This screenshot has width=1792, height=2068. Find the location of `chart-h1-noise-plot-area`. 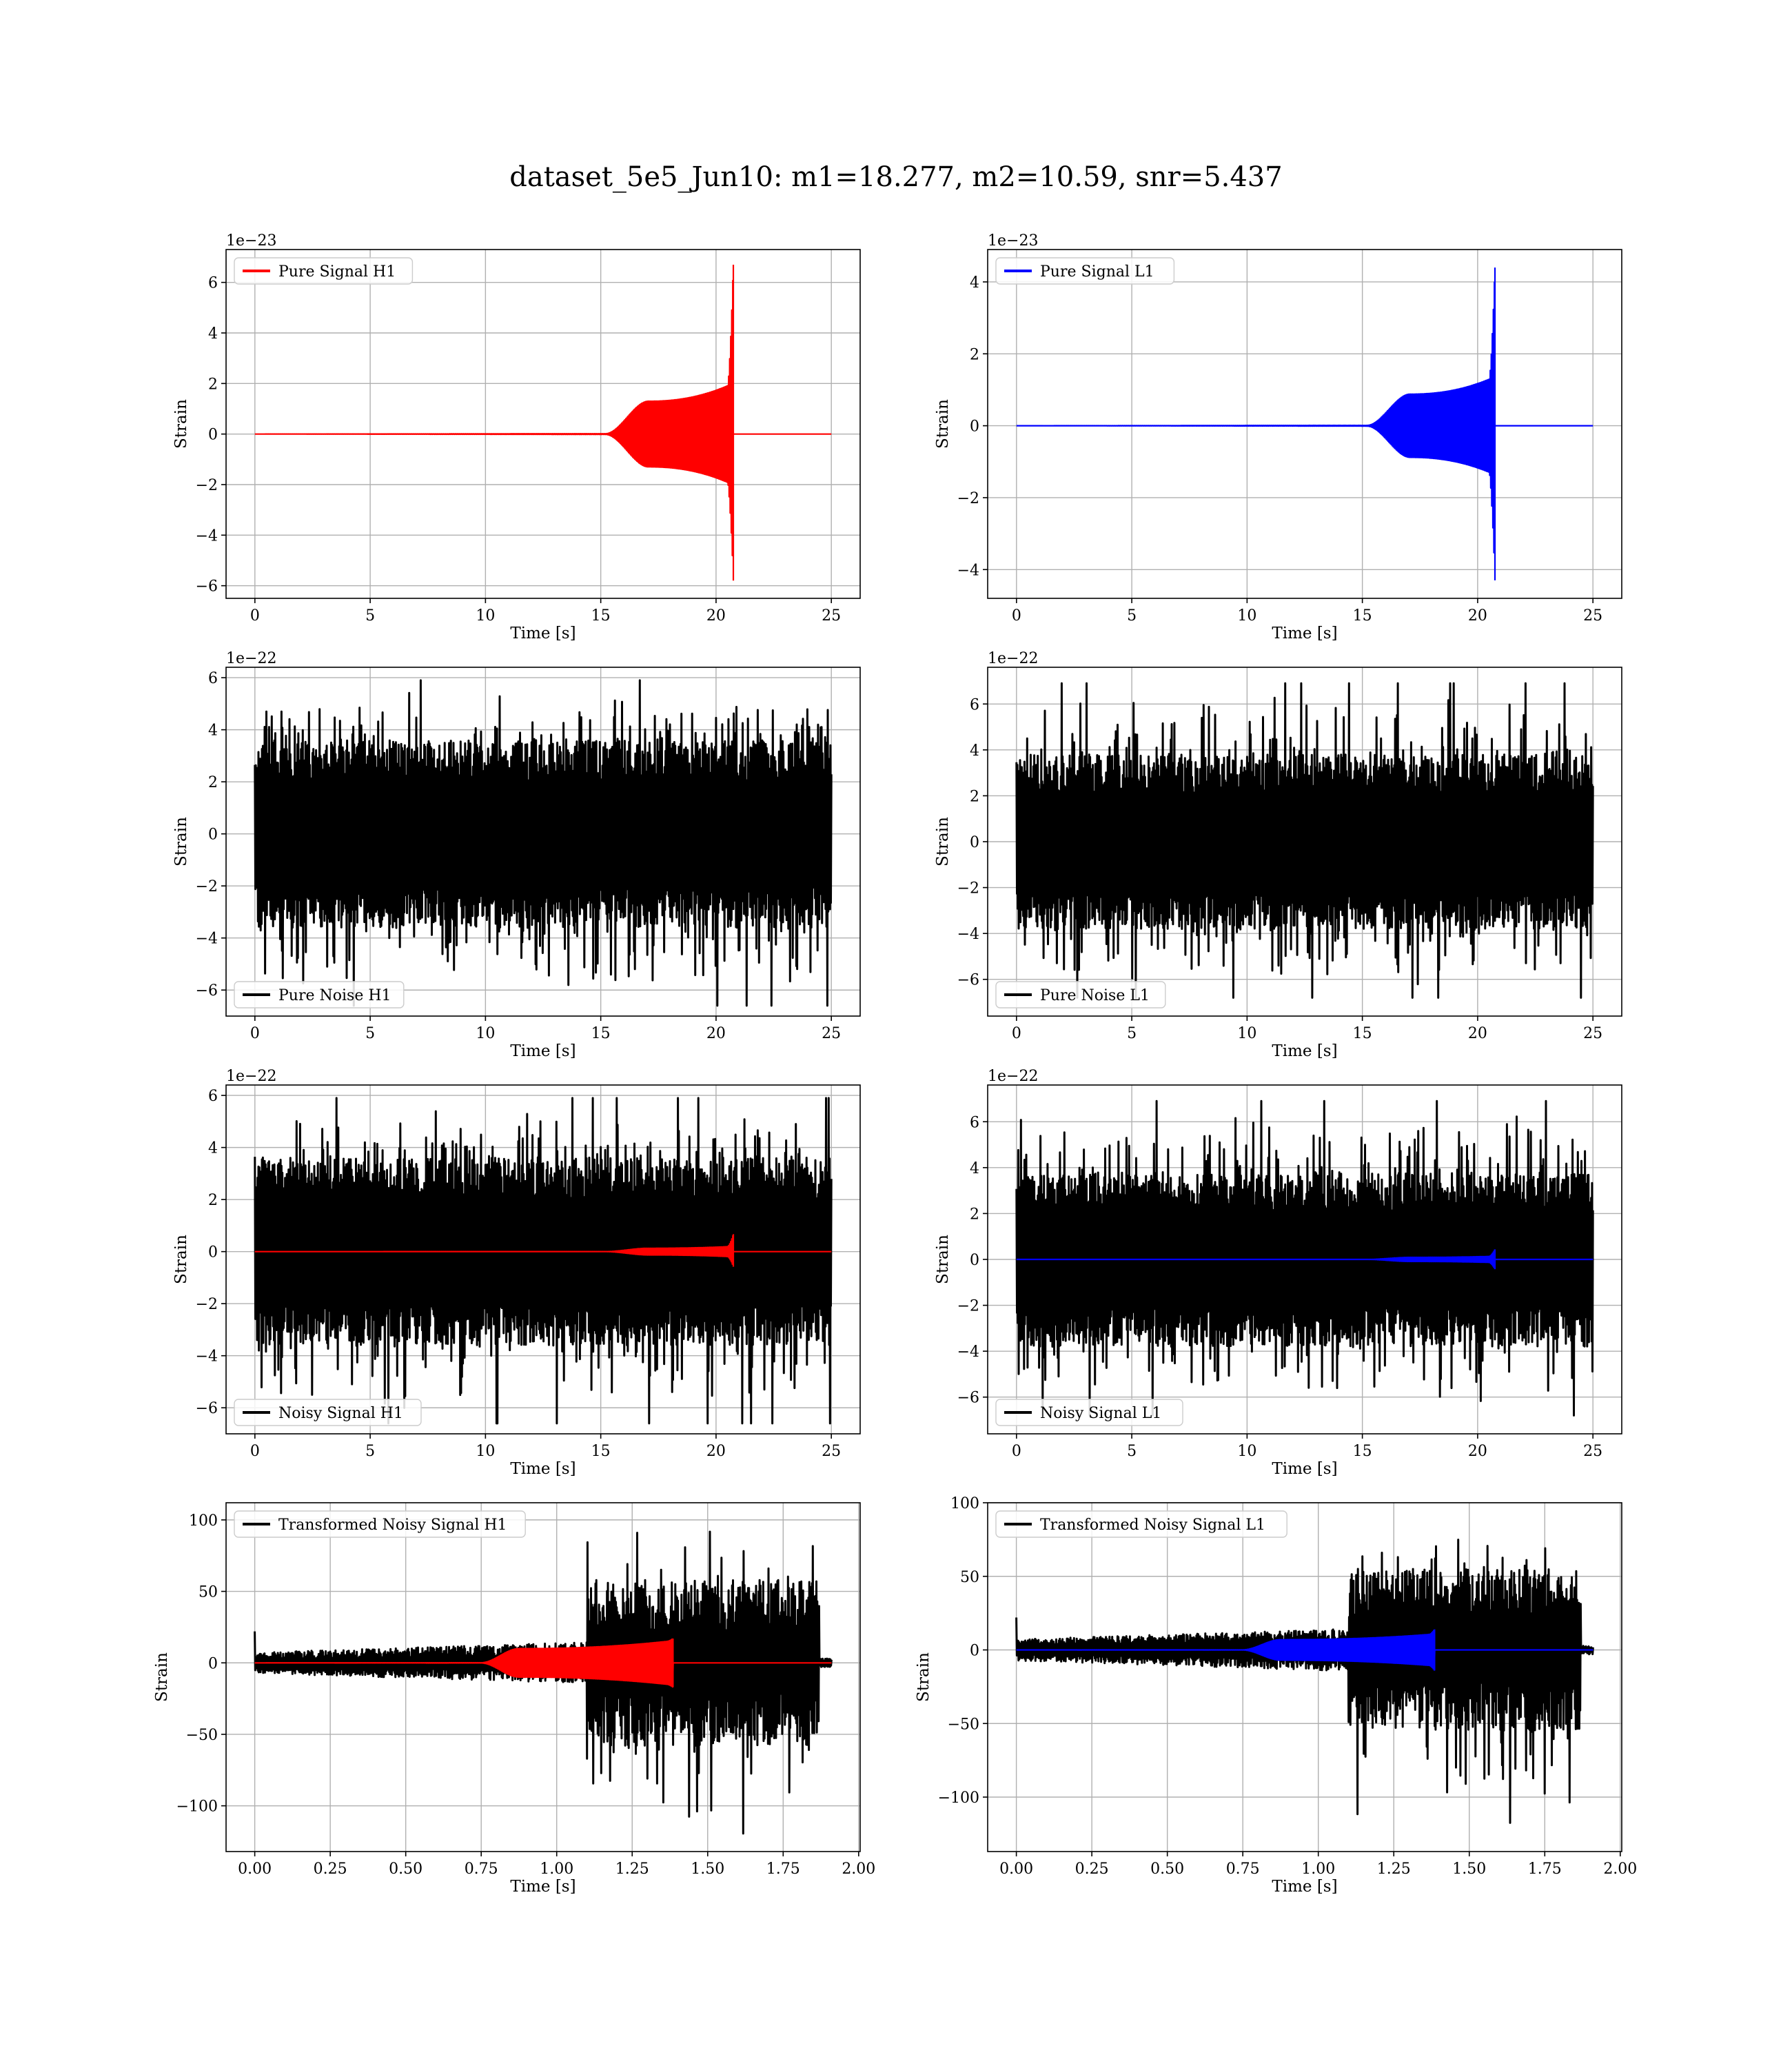

chart-h1-noise-plot-area is located at coordinates (543, 843).